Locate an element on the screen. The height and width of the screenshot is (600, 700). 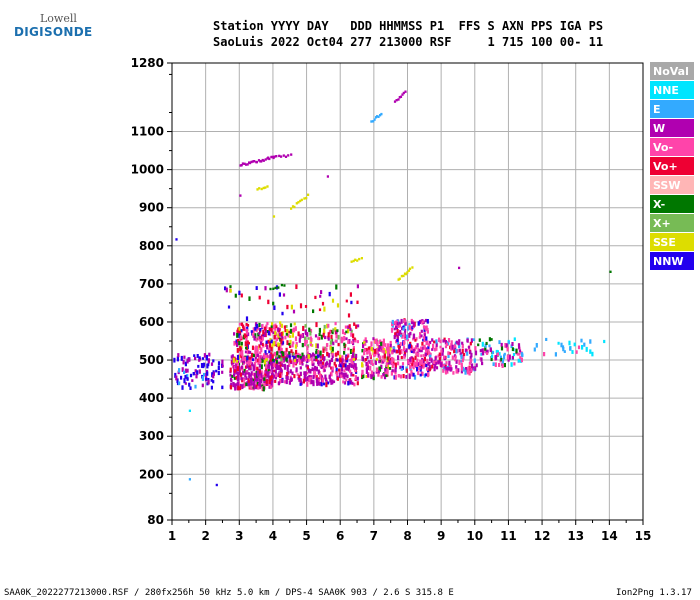
legend-swatch-ssw is located at coordinates (672, 185).